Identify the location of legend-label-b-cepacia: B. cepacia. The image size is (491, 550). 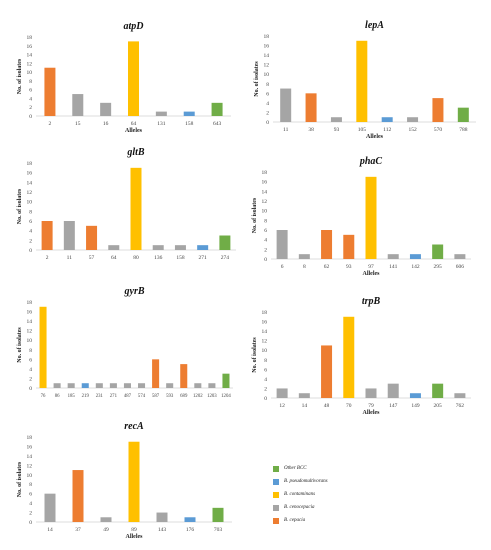
(295, 520).